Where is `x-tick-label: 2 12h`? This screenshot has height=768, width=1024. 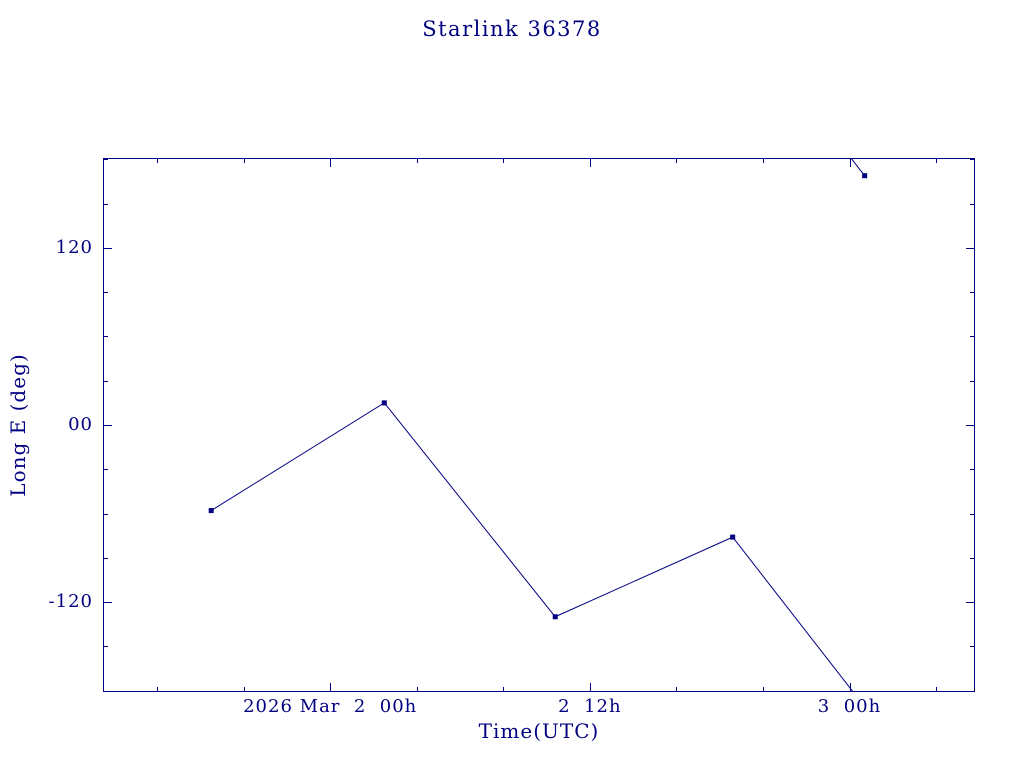 x-tick-label: 2 12h is located at coordinates (590, 706).